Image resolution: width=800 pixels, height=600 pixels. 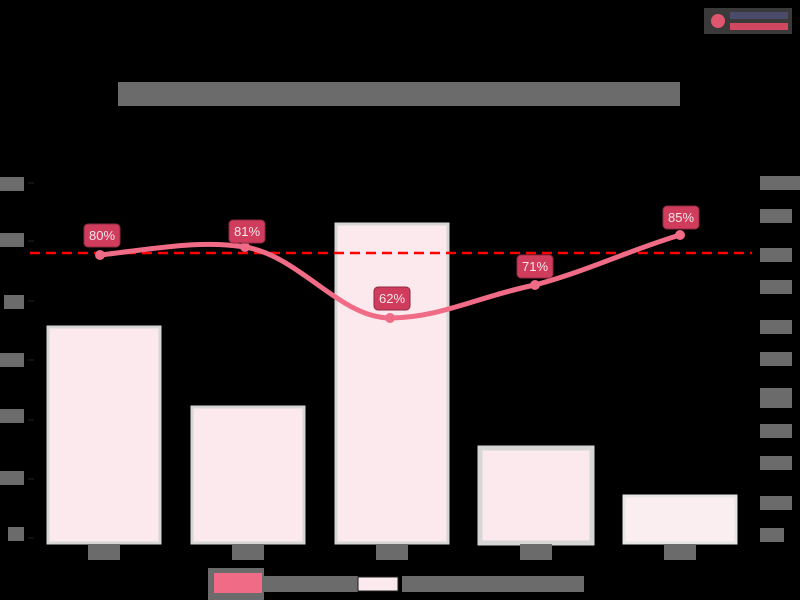 I want to click on legend, so click(x=396, y=584).